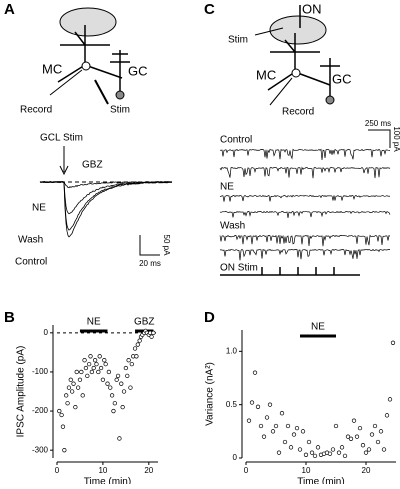 This screenshot has height=489, width=400. Describe the element at coordinates (209, 317) in the screenshot. I see `panel-label: D` at that location.